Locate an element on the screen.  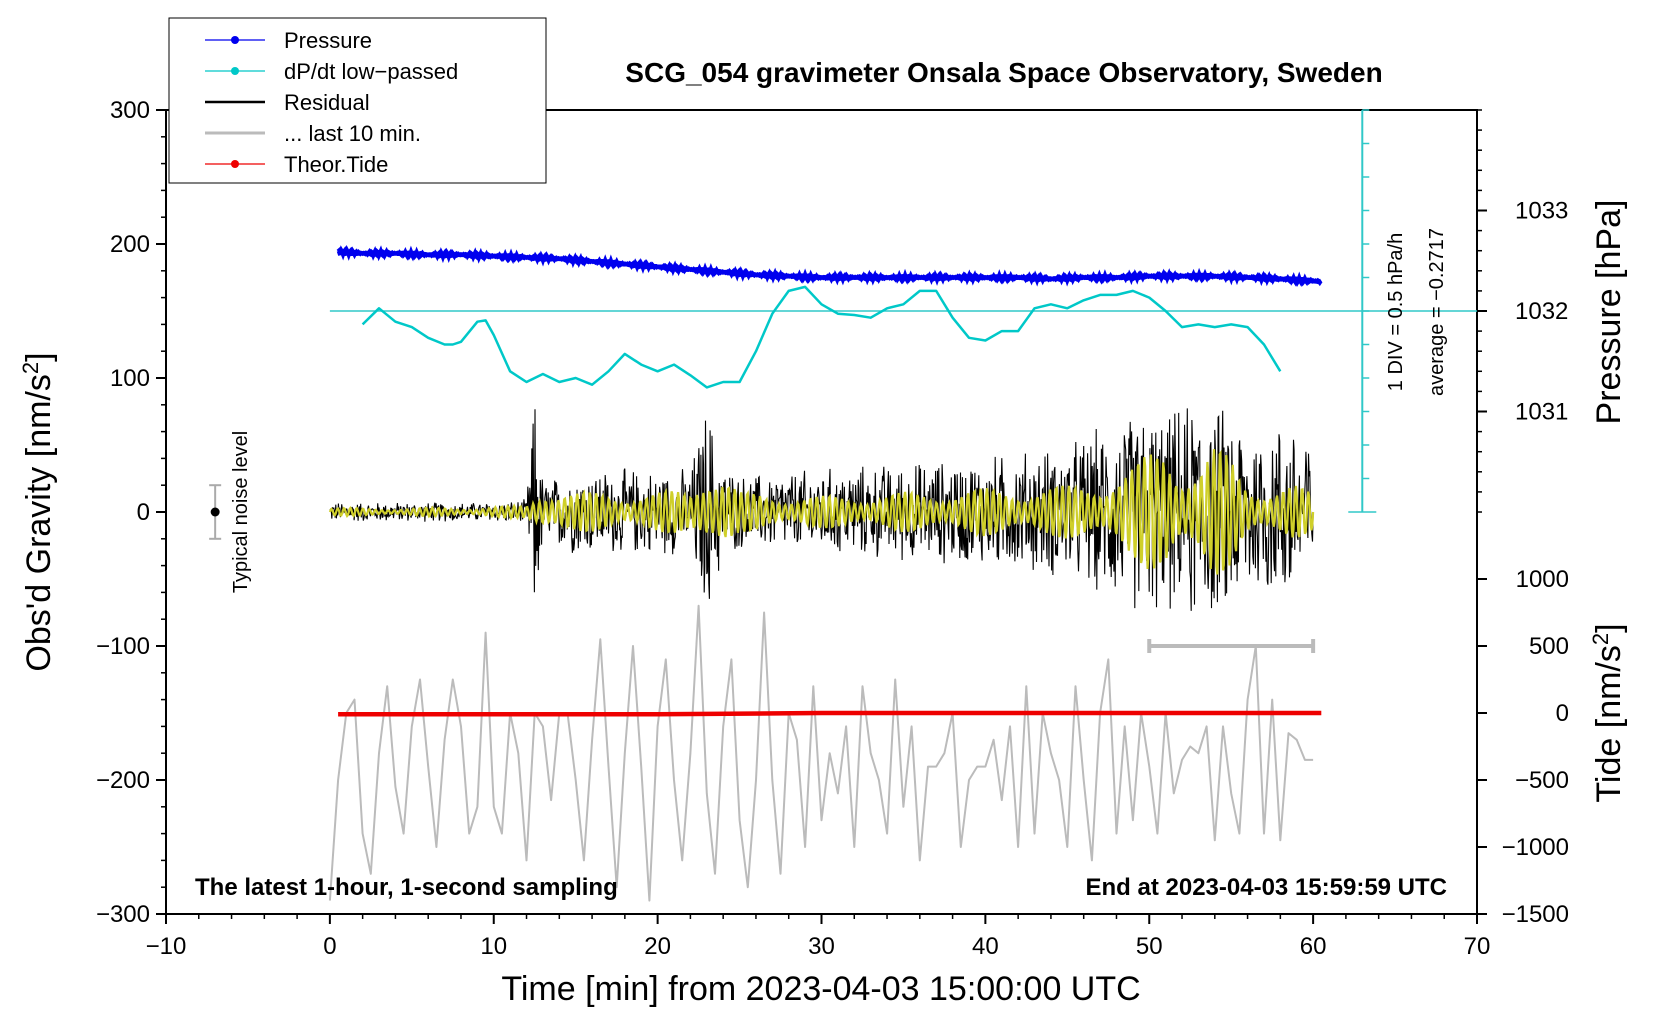
tide-tick-label: −500 is located at coordinates (1542, 780).